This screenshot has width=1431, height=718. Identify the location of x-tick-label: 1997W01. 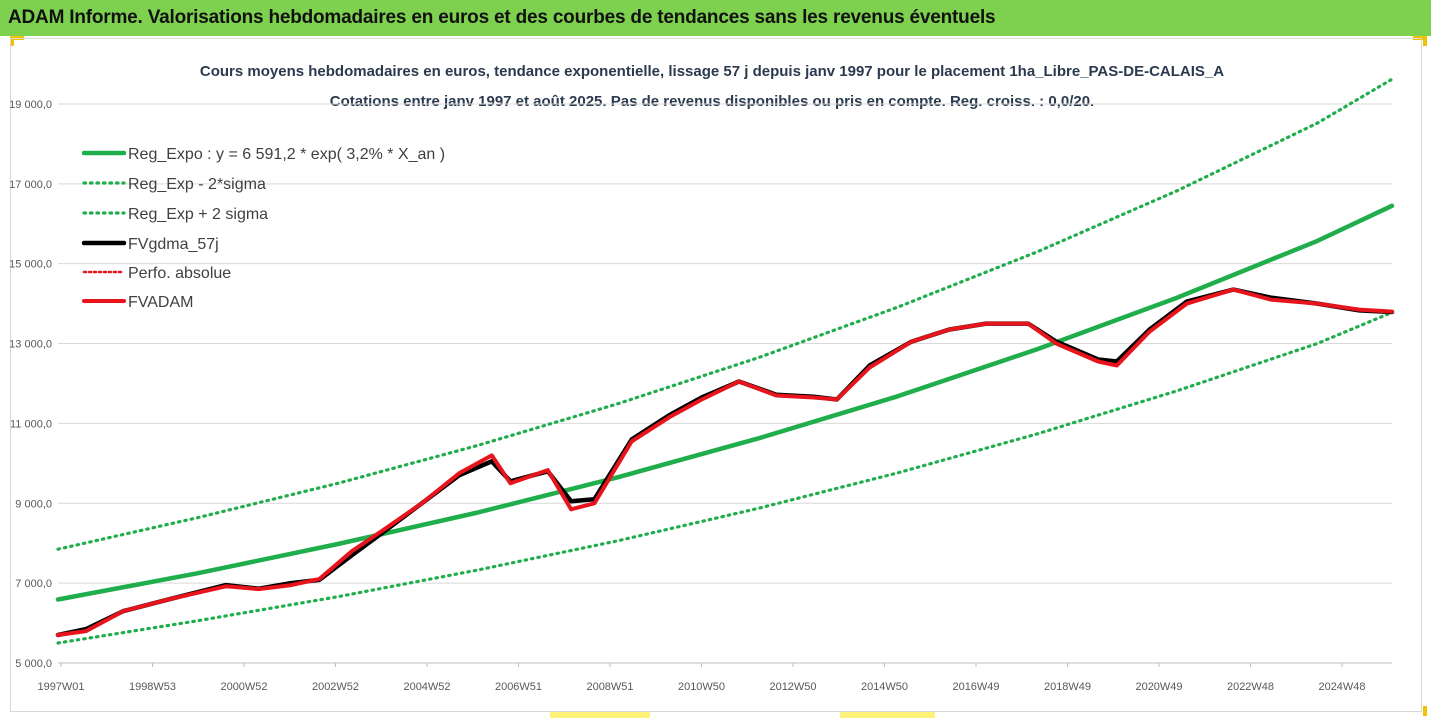
(60, 687).